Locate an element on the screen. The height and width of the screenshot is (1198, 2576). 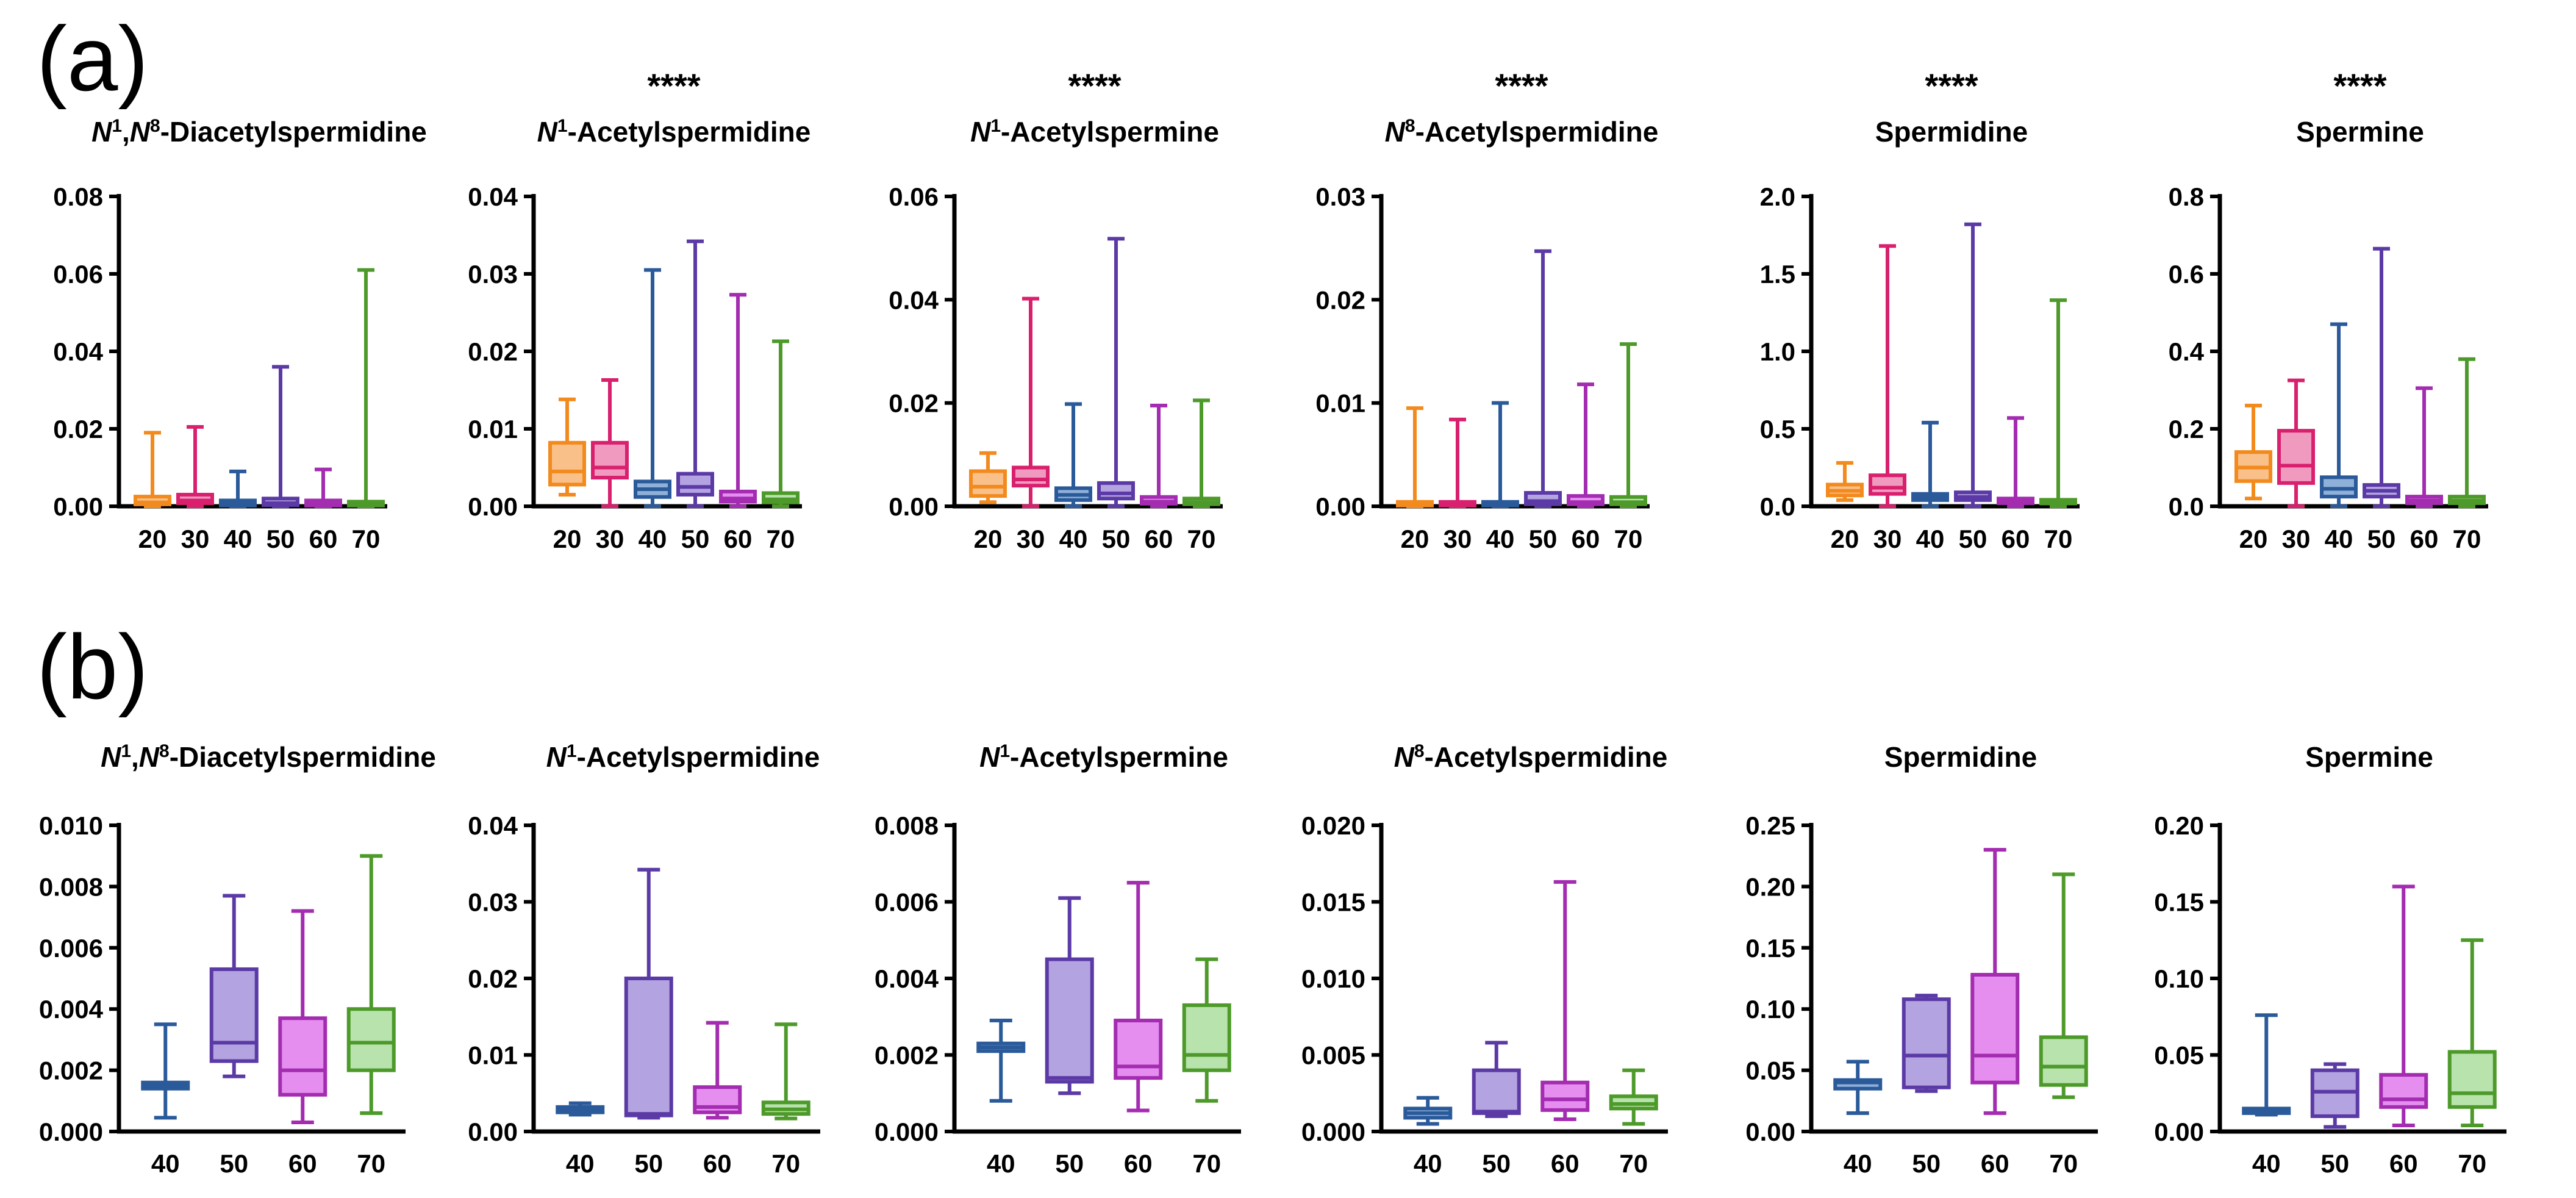
x-tick-label: 50 is located at coordinates (1496, 1163).